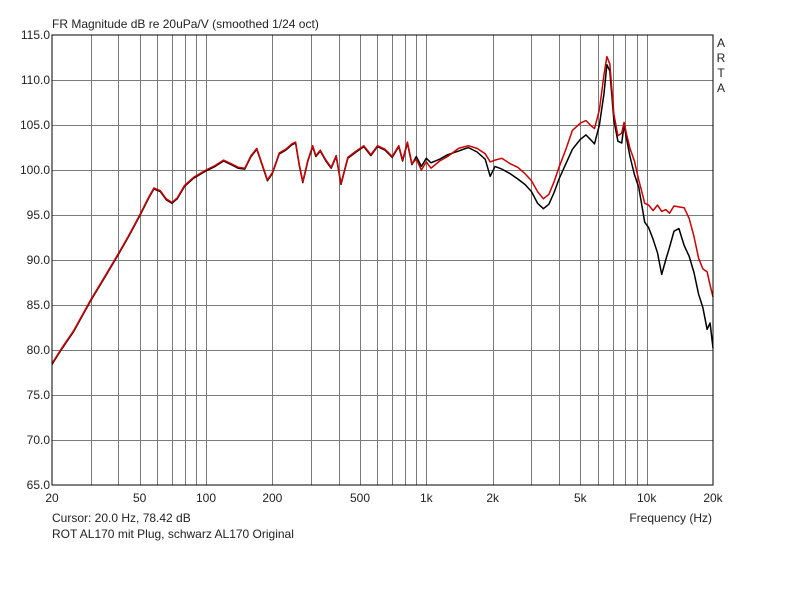 This screenshot has width=800, height=600. What do you see at coordinates (140, 498) in the screenshot?
I see `x-tick-label: 50` at bounding box center [140, 498].